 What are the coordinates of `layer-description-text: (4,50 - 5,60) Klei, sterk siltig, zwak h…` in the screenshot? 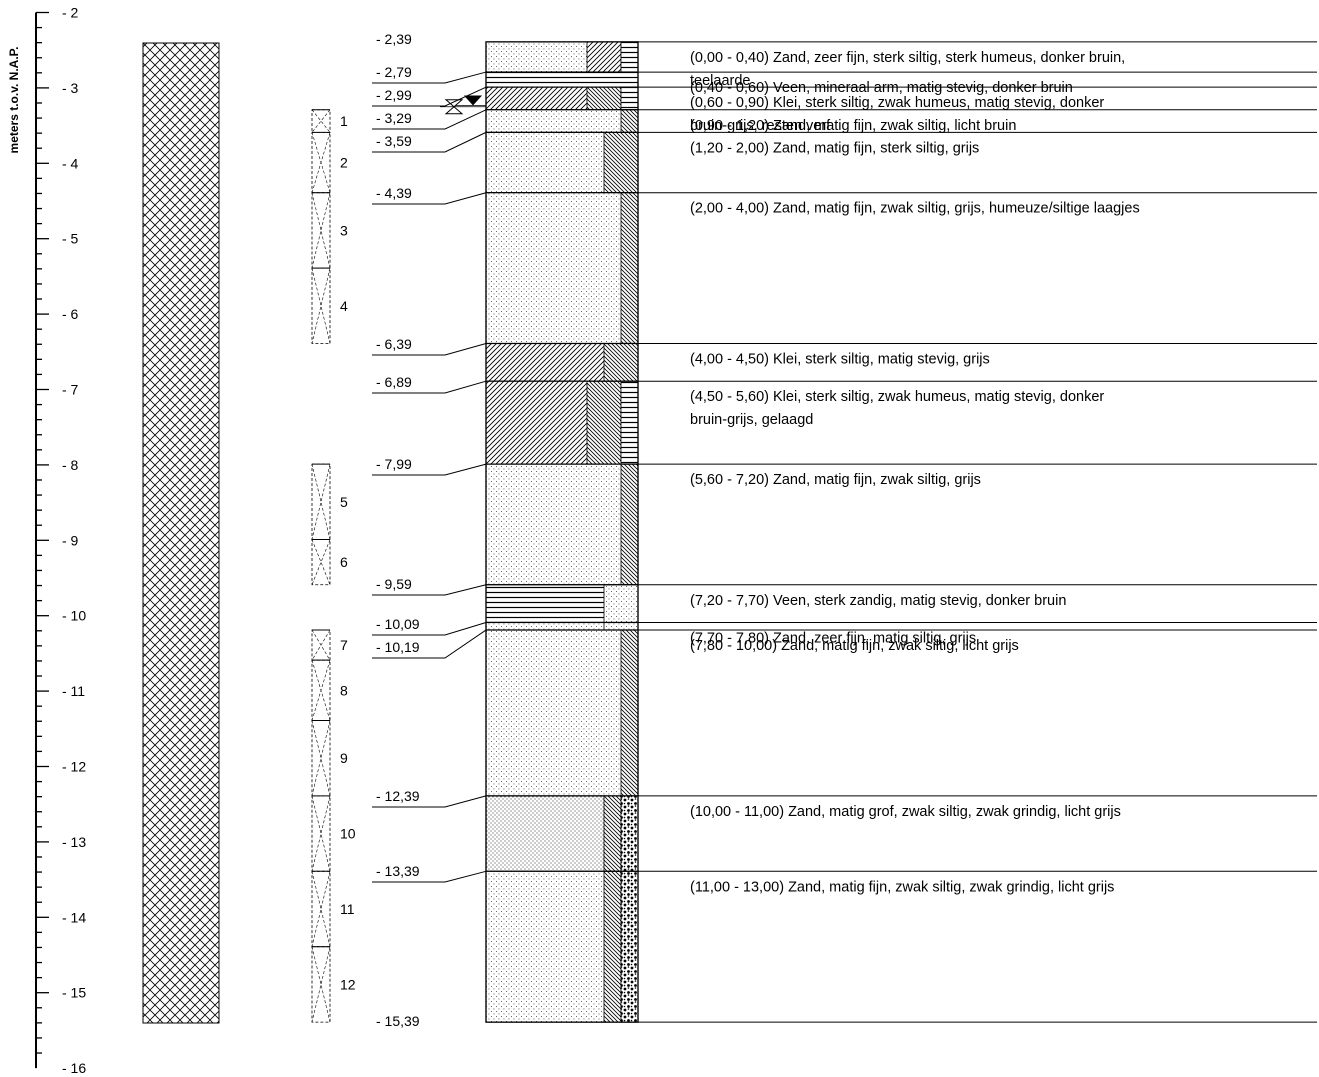 It's located at (897, 397).